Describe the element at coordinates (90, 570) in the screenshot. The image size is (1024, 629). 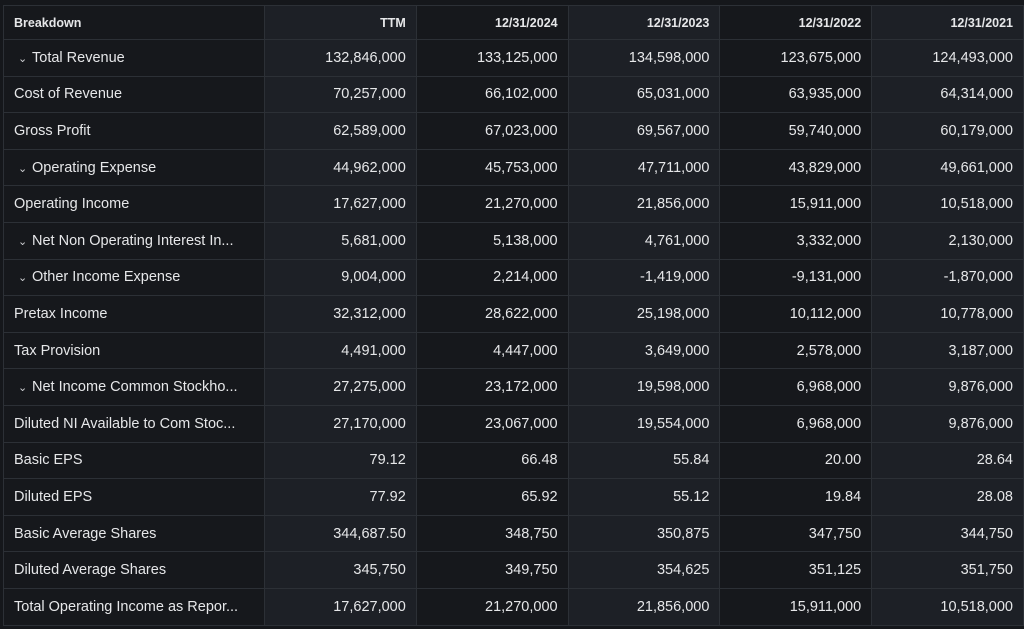
I see `row-label: Diluted Average Shares` at that location.